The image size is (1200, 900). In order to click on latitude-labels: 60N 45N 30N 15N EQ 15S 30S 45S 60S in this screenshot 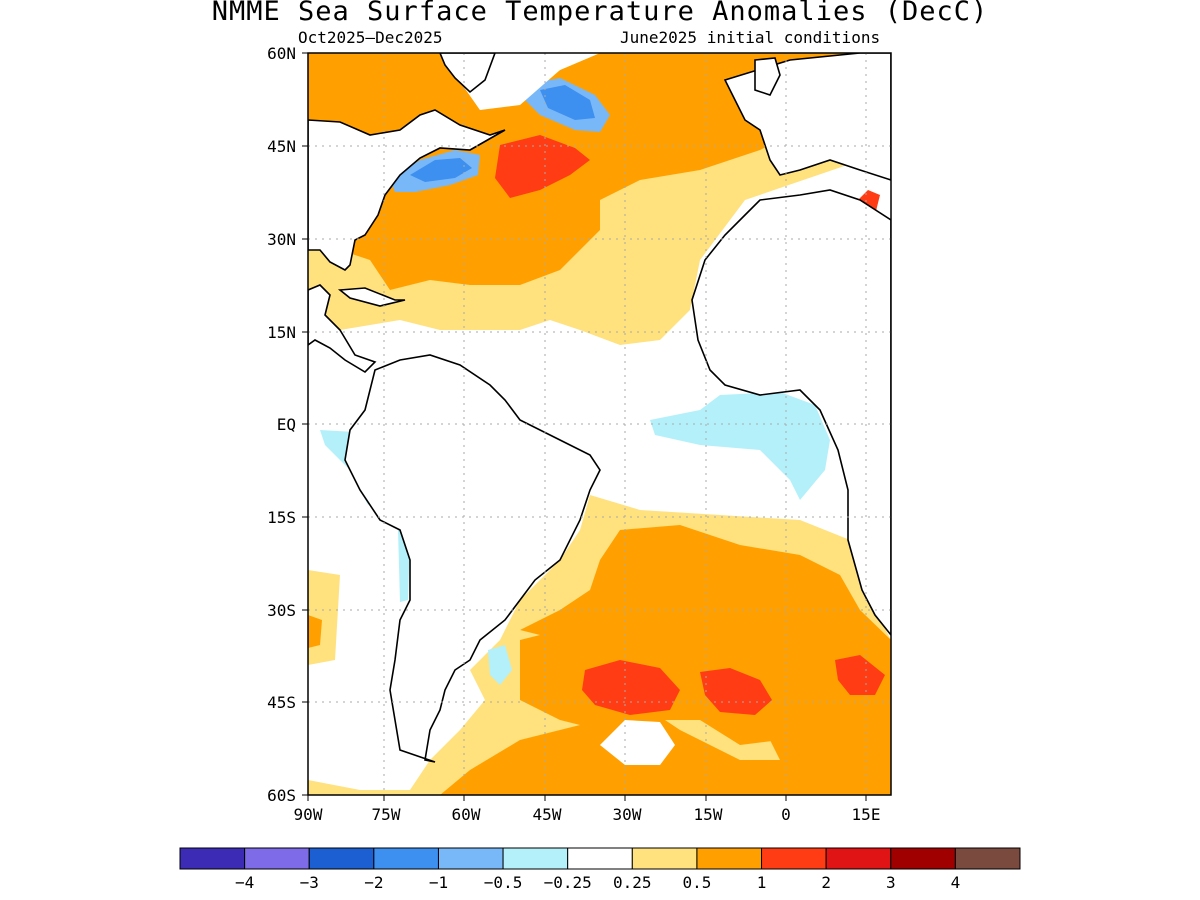, I will do `click(281, 424)`.